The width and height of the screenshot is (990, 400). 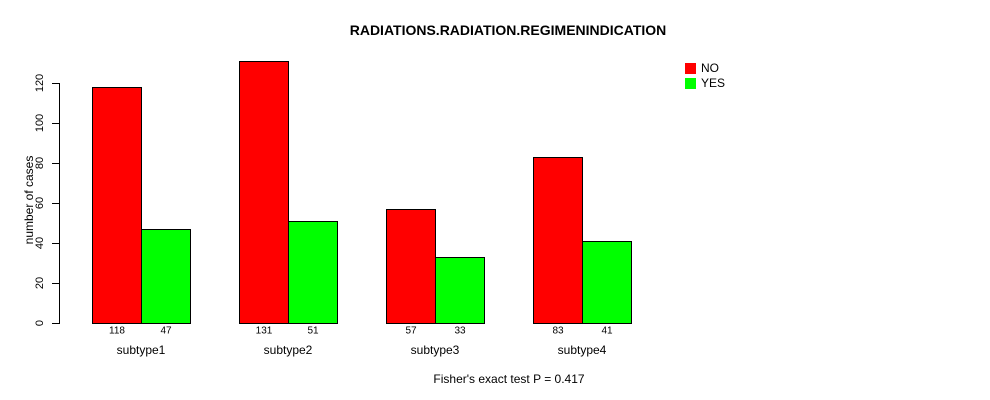 I want to click on bar-value-label: 57, so click(x=411, y=331).